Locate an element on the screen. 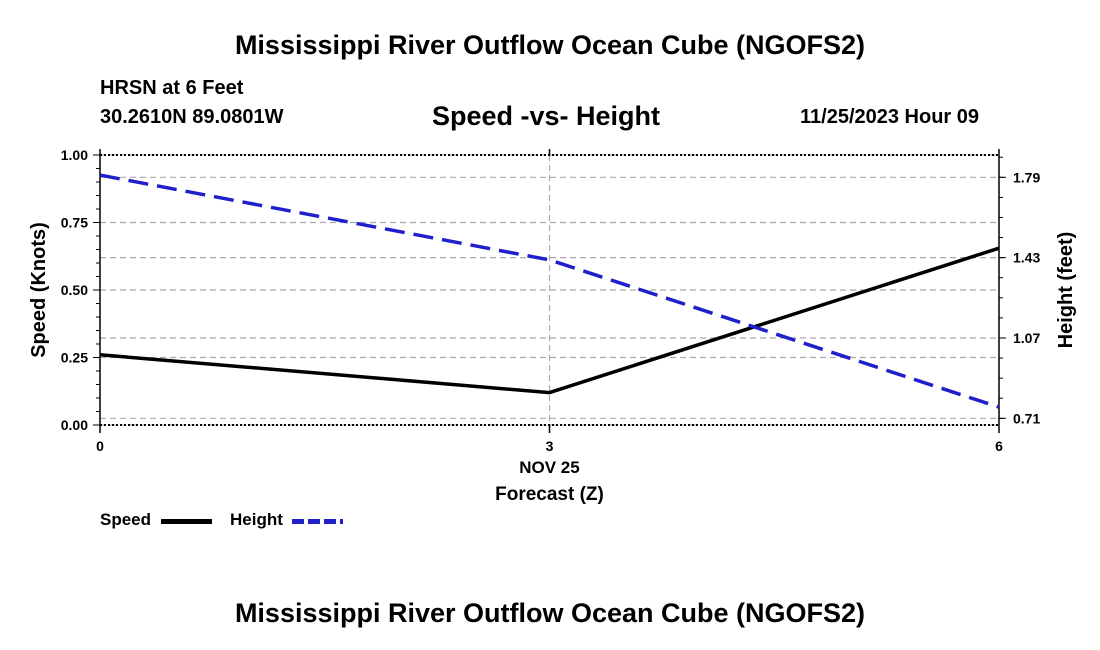  y-left-tick-label: 0.50 is located at coordinates (74, 290).